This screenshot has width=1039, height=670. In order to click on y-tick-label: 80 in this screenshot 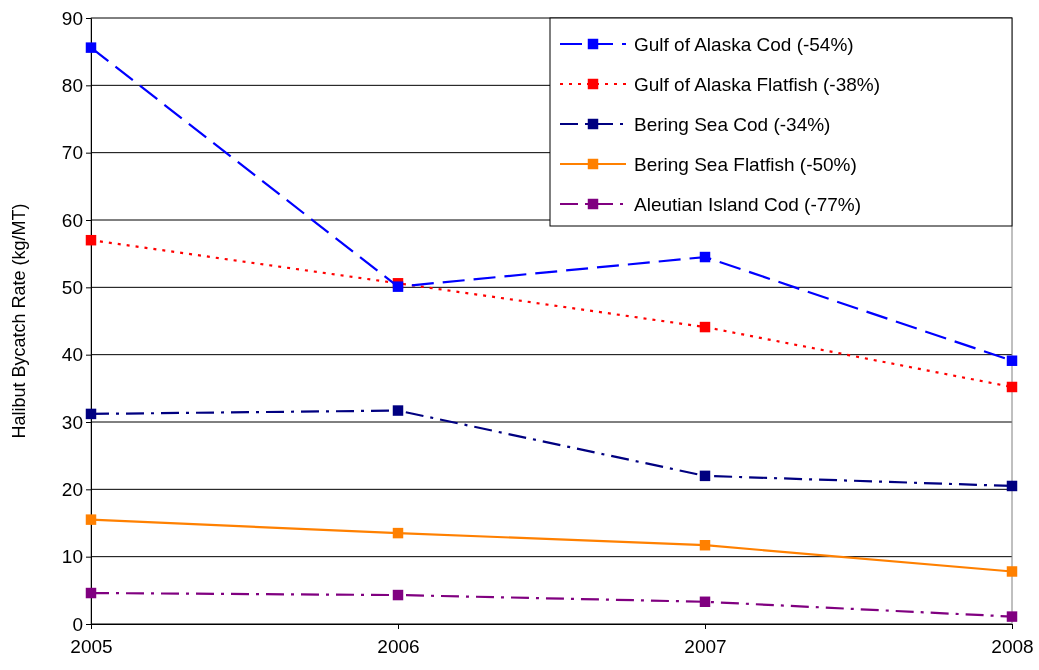, I will do `click(72, 85)`.